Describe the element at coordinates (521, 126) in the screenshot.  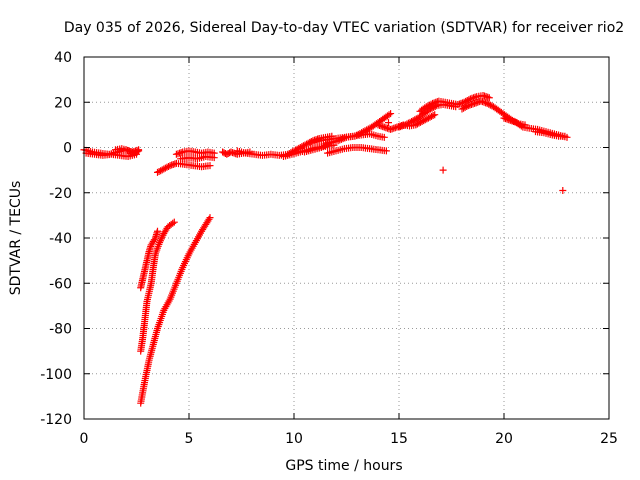
I see `track-t-point` at that location.